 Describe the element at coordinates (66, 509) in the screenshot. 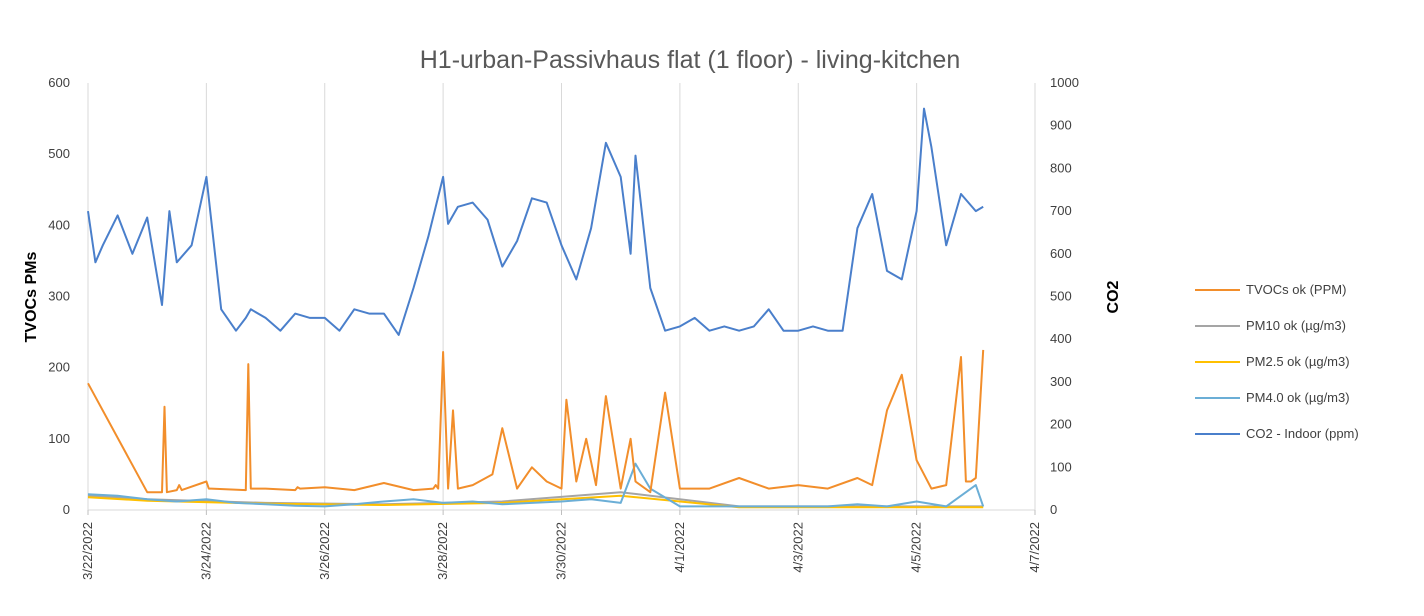

I see `left-y-tick-label: 0` at that location.